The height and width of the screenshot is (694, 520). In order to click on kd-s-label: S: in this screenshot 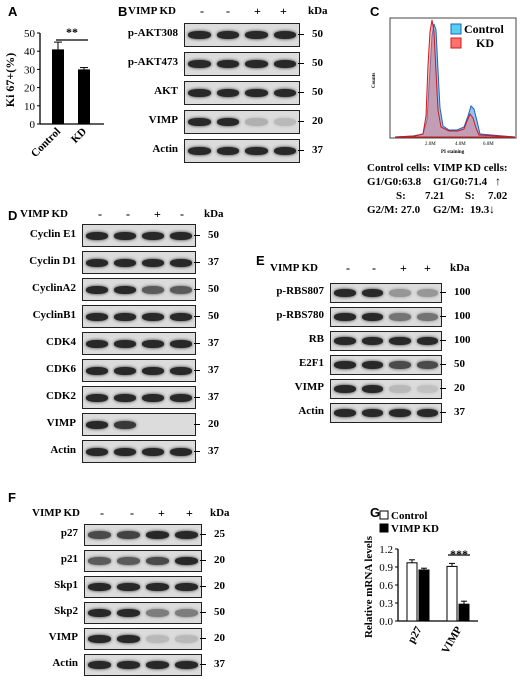, I will do `click(470, 196)`.